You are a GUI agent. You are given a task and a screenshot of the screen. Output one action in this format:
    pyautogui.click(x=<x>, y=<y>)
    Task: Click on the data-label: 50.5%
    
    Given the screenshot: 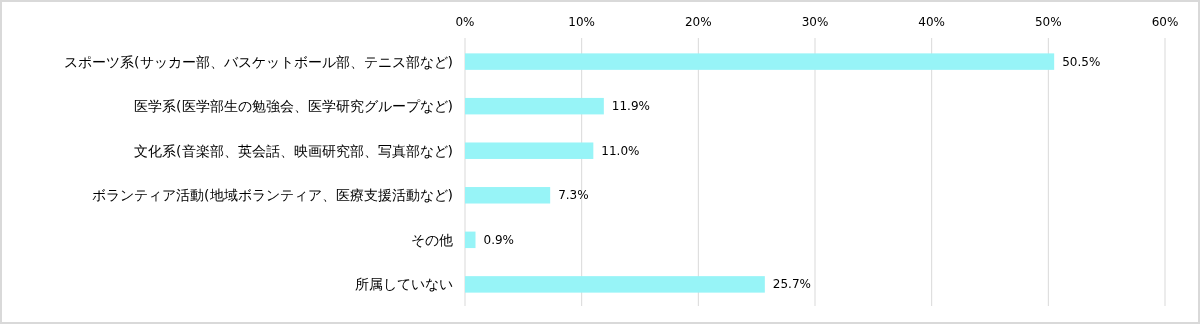 What is the action you would take?
    pyautogui.click(x=1081, y=61)
    